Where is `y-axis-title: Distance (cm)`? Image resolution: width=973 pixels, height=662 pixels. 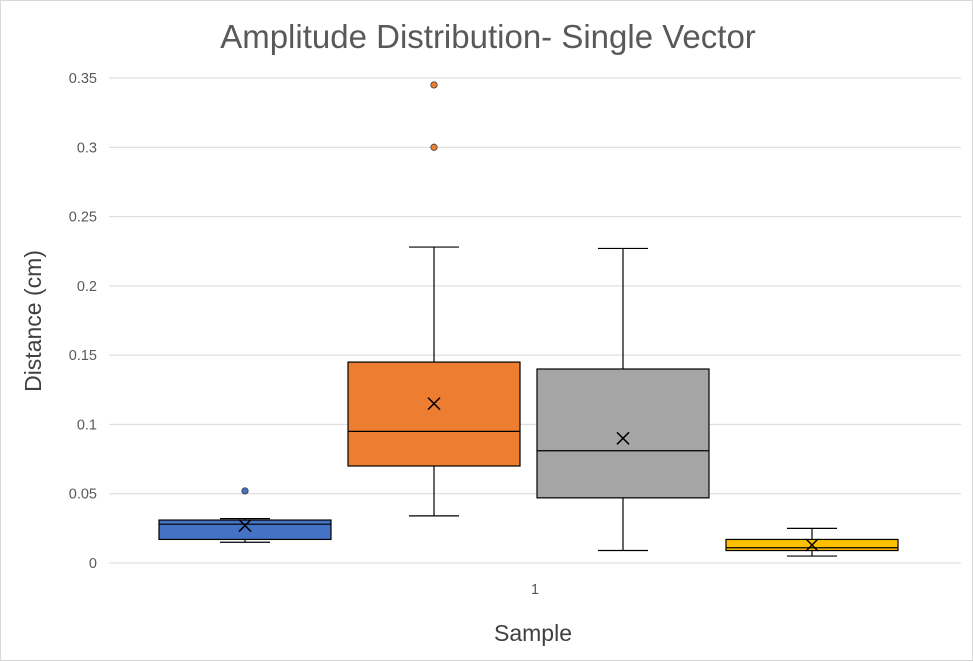
y-axis-title: Distance (cm) is located at coordinates (33, 321).